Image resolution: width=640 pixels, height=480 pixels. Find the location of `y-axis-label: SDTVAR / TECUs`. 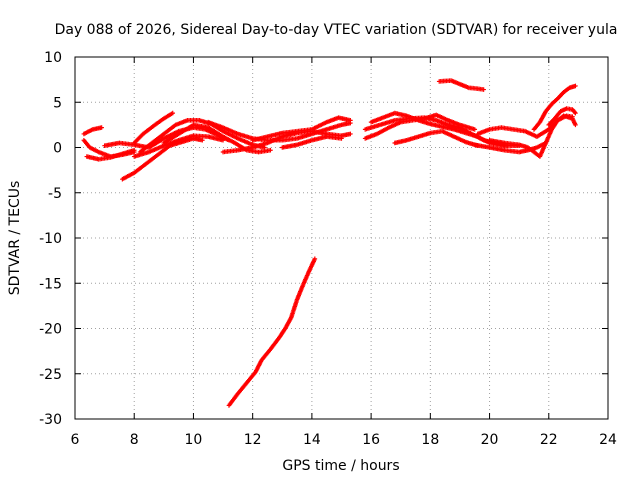

y-axis-label: SDTVAR / TECUs is located at coordinates (15, 238).